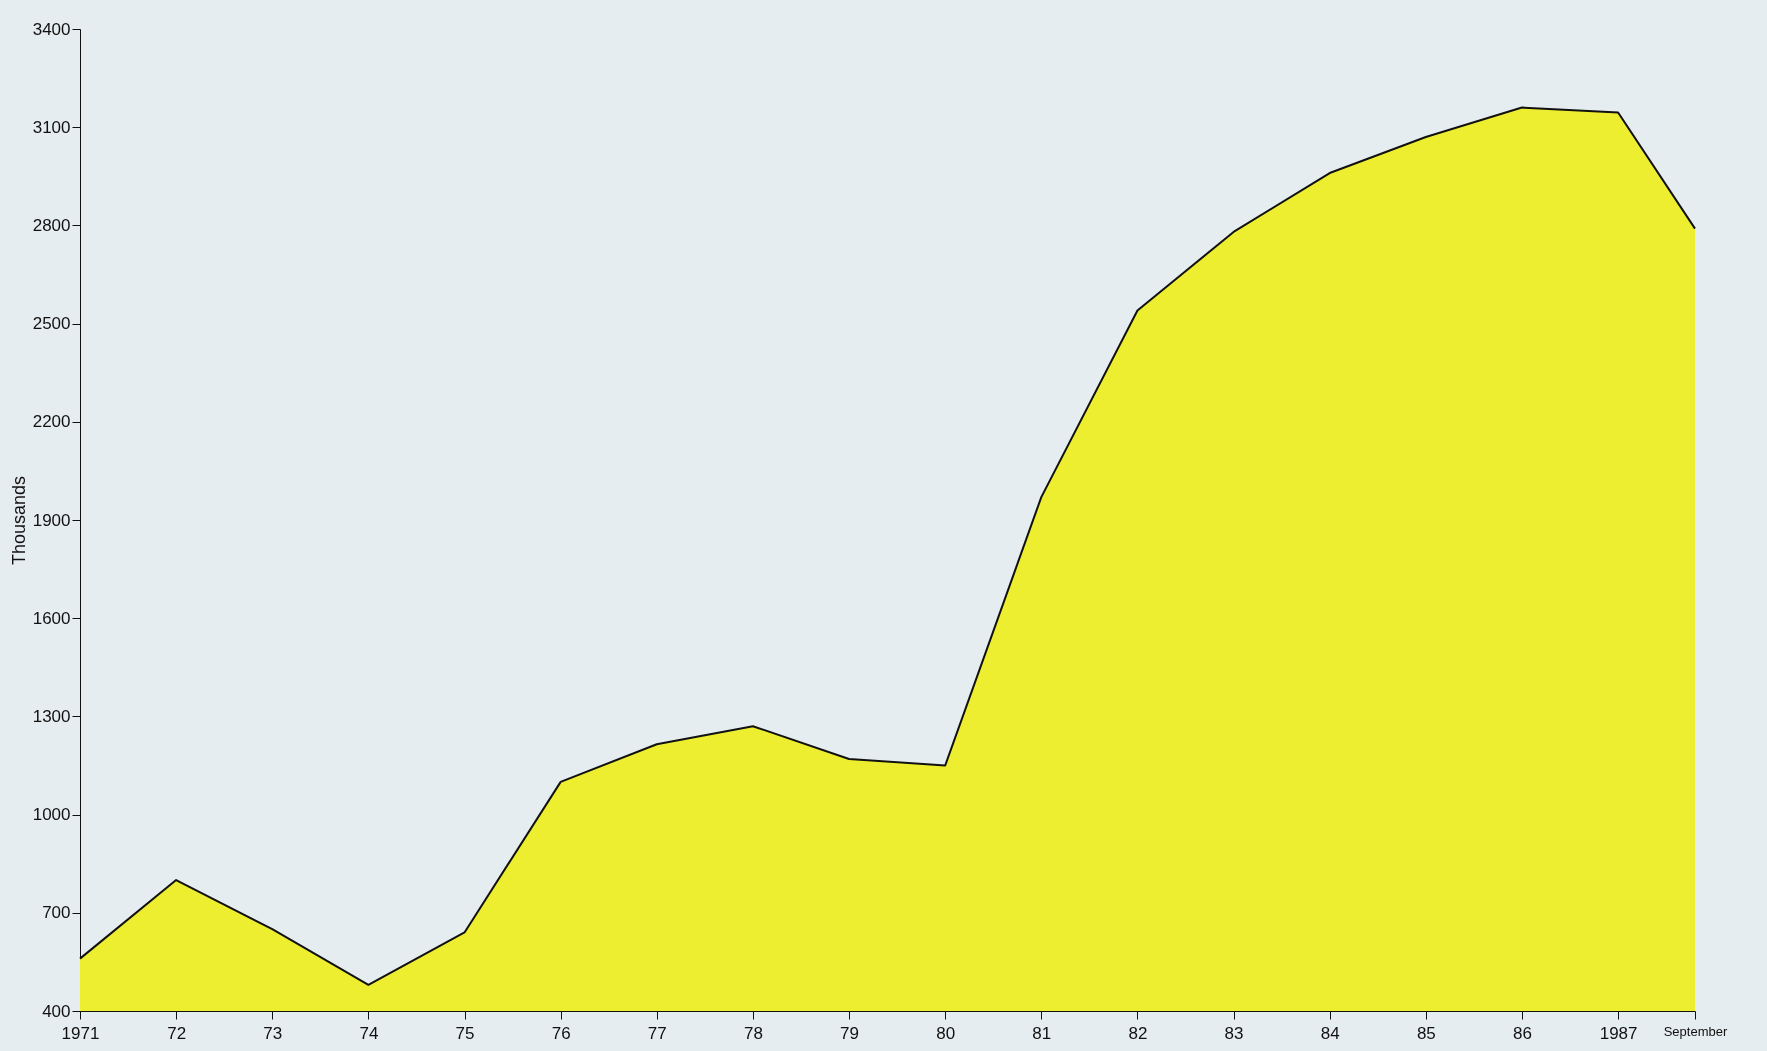  I want to click on y-tick-label: 1900, so click(51, 520).